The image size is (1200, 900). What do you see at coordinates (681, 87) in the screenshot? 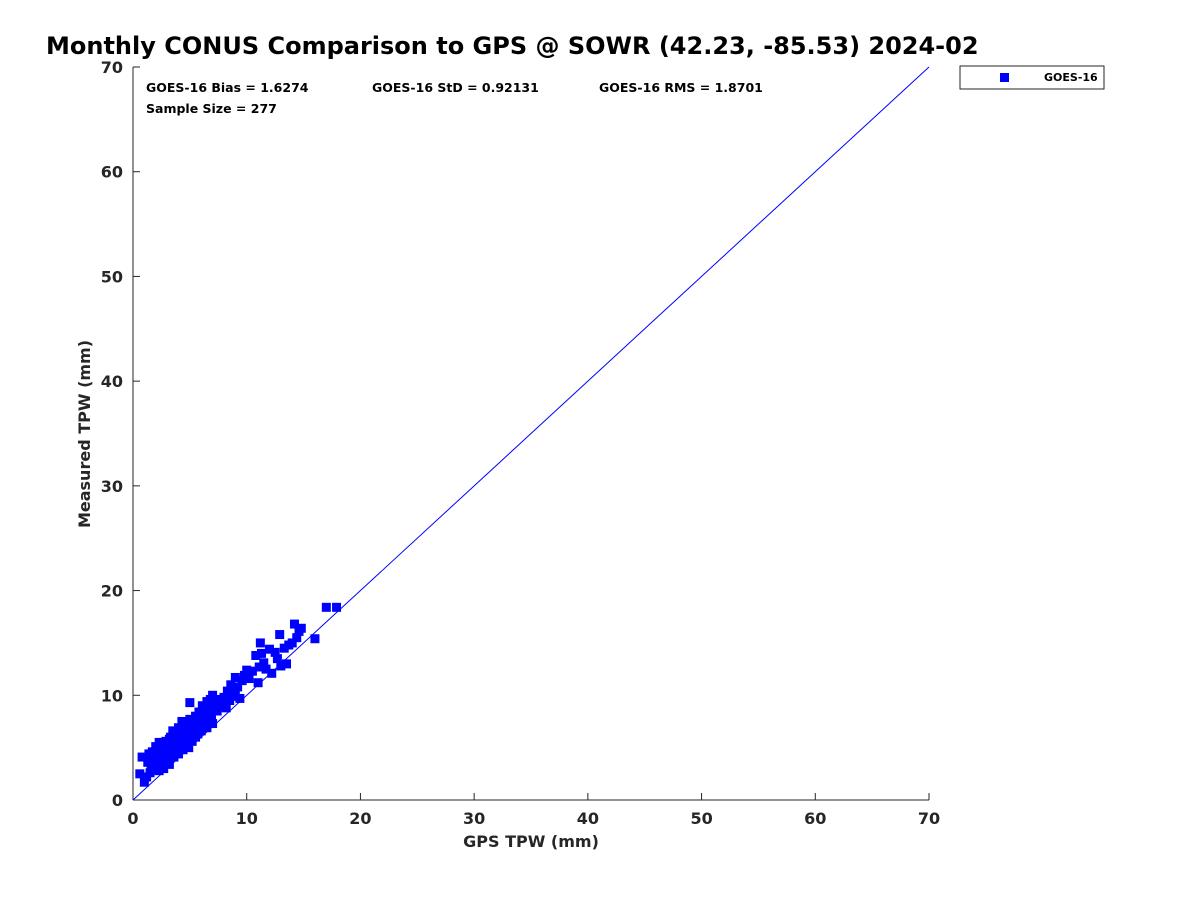
I see `rms-stat: GOES-16 RMS = 1.8701` at bounding box center [681, 87].